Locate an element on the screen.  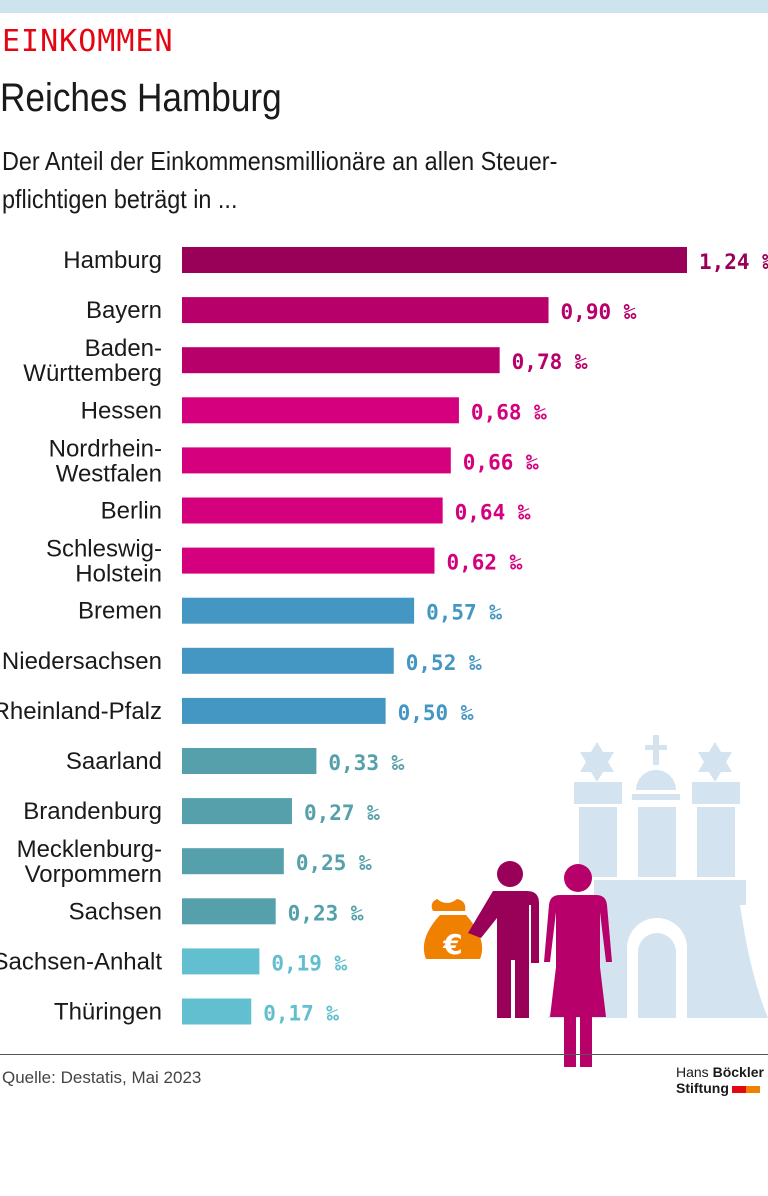
value-label: 0,57 ‰ is located at coordinates (464, 613).